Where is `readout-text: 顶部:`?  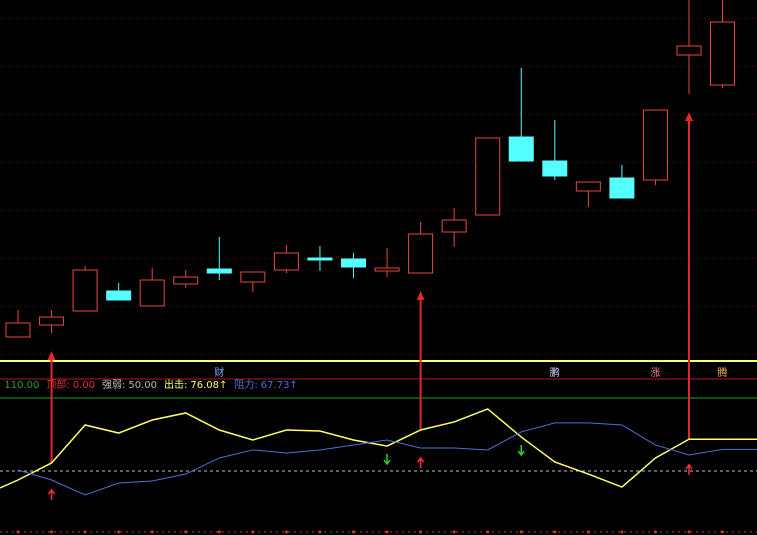
readout-text: 顶部: is located at coordinates (57, 384).